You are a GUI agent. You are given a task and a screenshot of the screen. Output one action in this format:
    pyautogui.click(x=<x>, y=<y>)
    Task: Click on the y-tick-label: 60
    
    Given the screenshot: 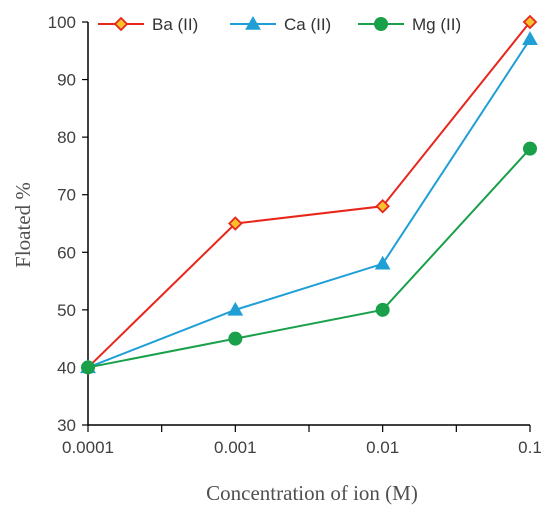 What is the action you would take?
    pyautogui.click(x=66, y=252)
    